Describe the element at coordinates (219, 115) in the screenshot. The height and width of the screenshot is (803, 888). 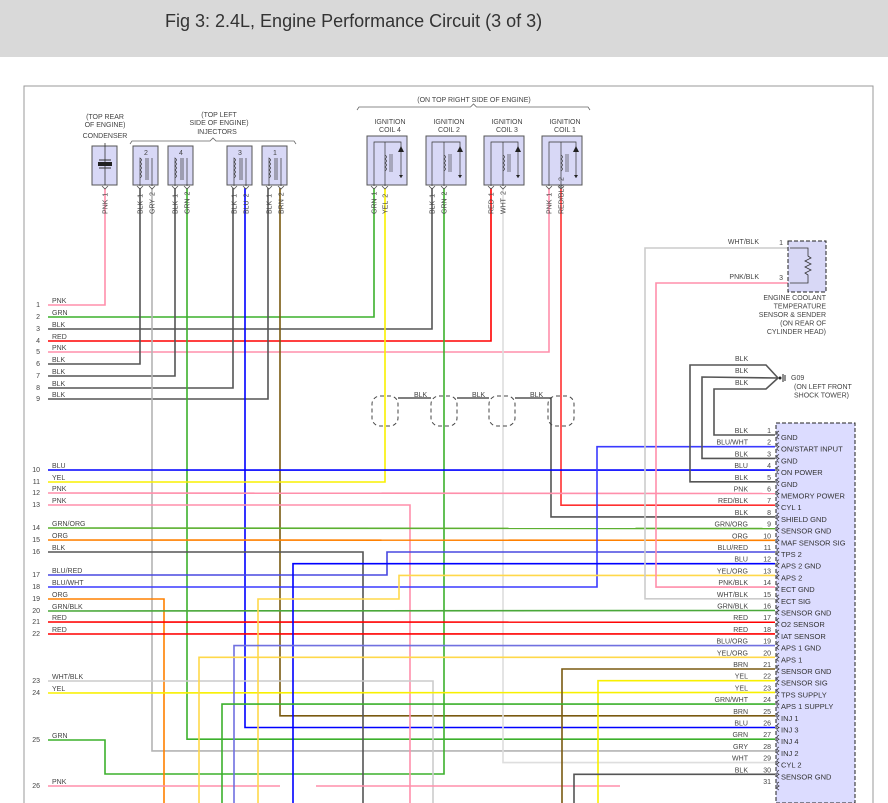
I see `injectors-location: (TOP LEFT` at that location.